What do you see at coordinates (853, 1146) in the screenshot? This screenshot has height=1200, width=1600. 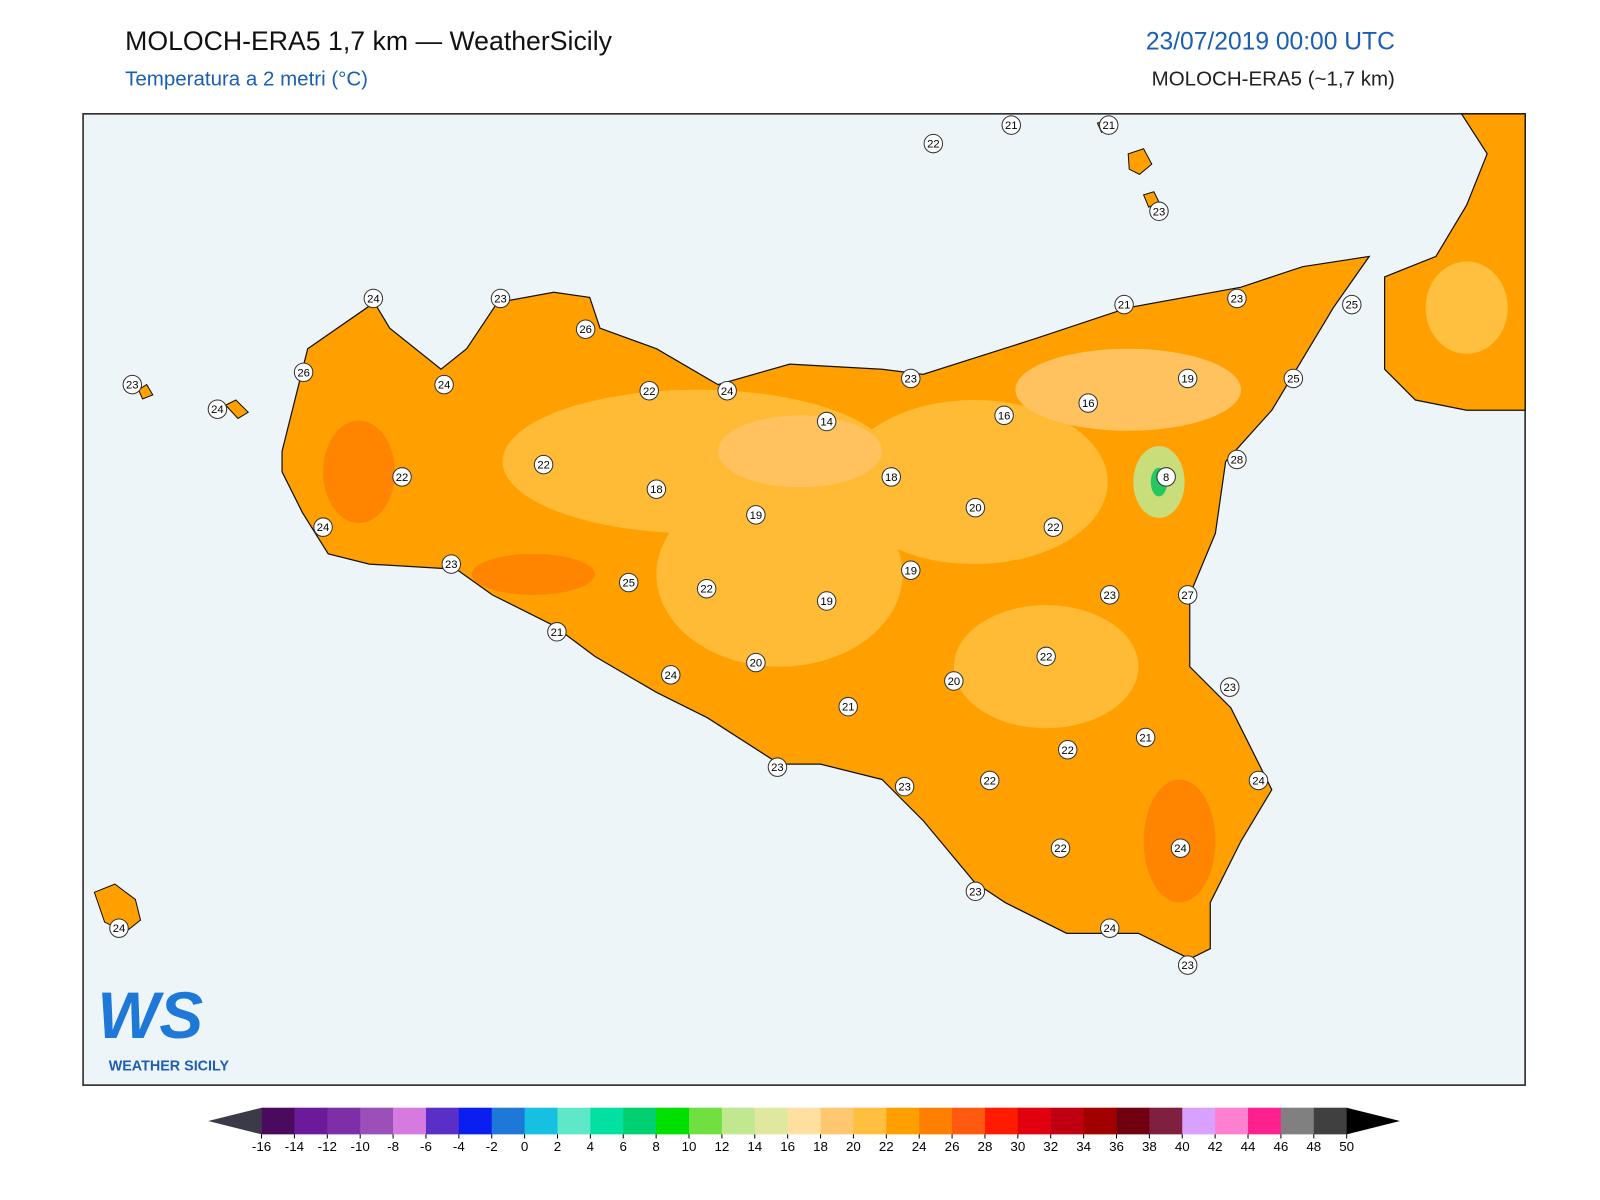 I see `colorbar-tick-label: 20` at bounding box center [853, 1146].